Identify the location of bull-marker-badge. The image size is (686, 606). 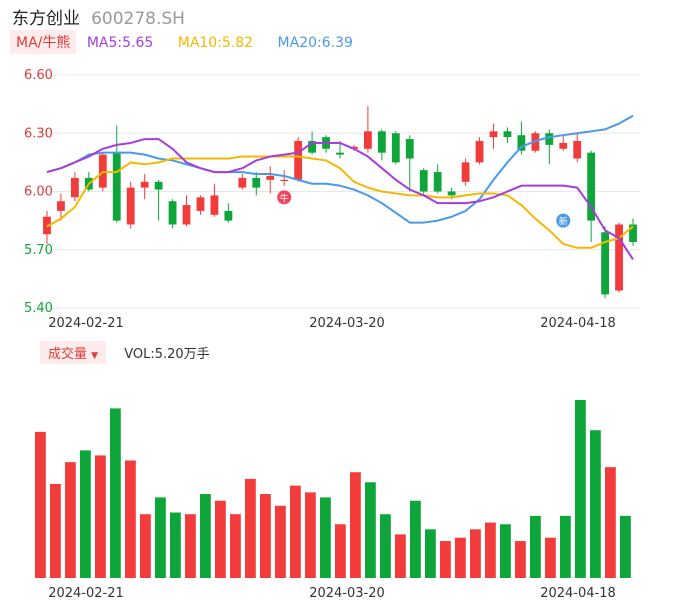
(284, 197).